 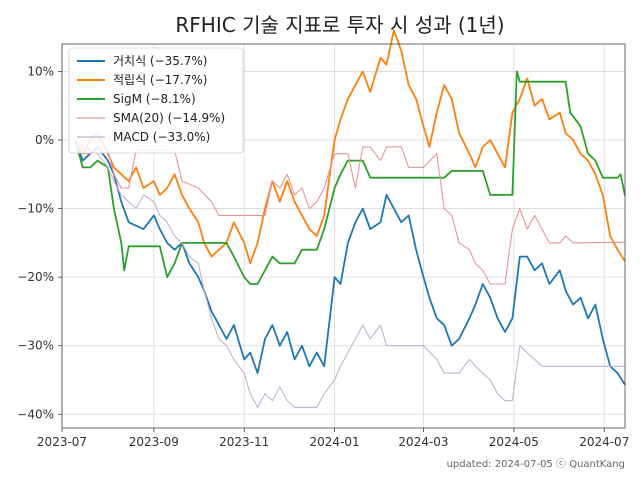 What do you see at coordinates (423, 442) in the screenshot?
I see `x-tick-label: 2024-03` at bounding box center [423, 442].